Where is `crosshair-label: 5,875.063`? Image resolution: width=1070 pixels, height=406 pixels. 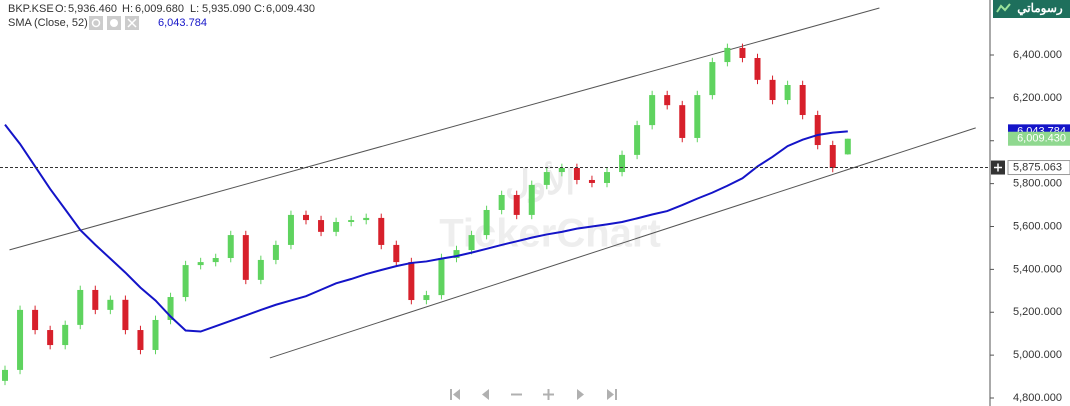
crosshair-label: 5,875.063 is located at coordinates (1037, 167).